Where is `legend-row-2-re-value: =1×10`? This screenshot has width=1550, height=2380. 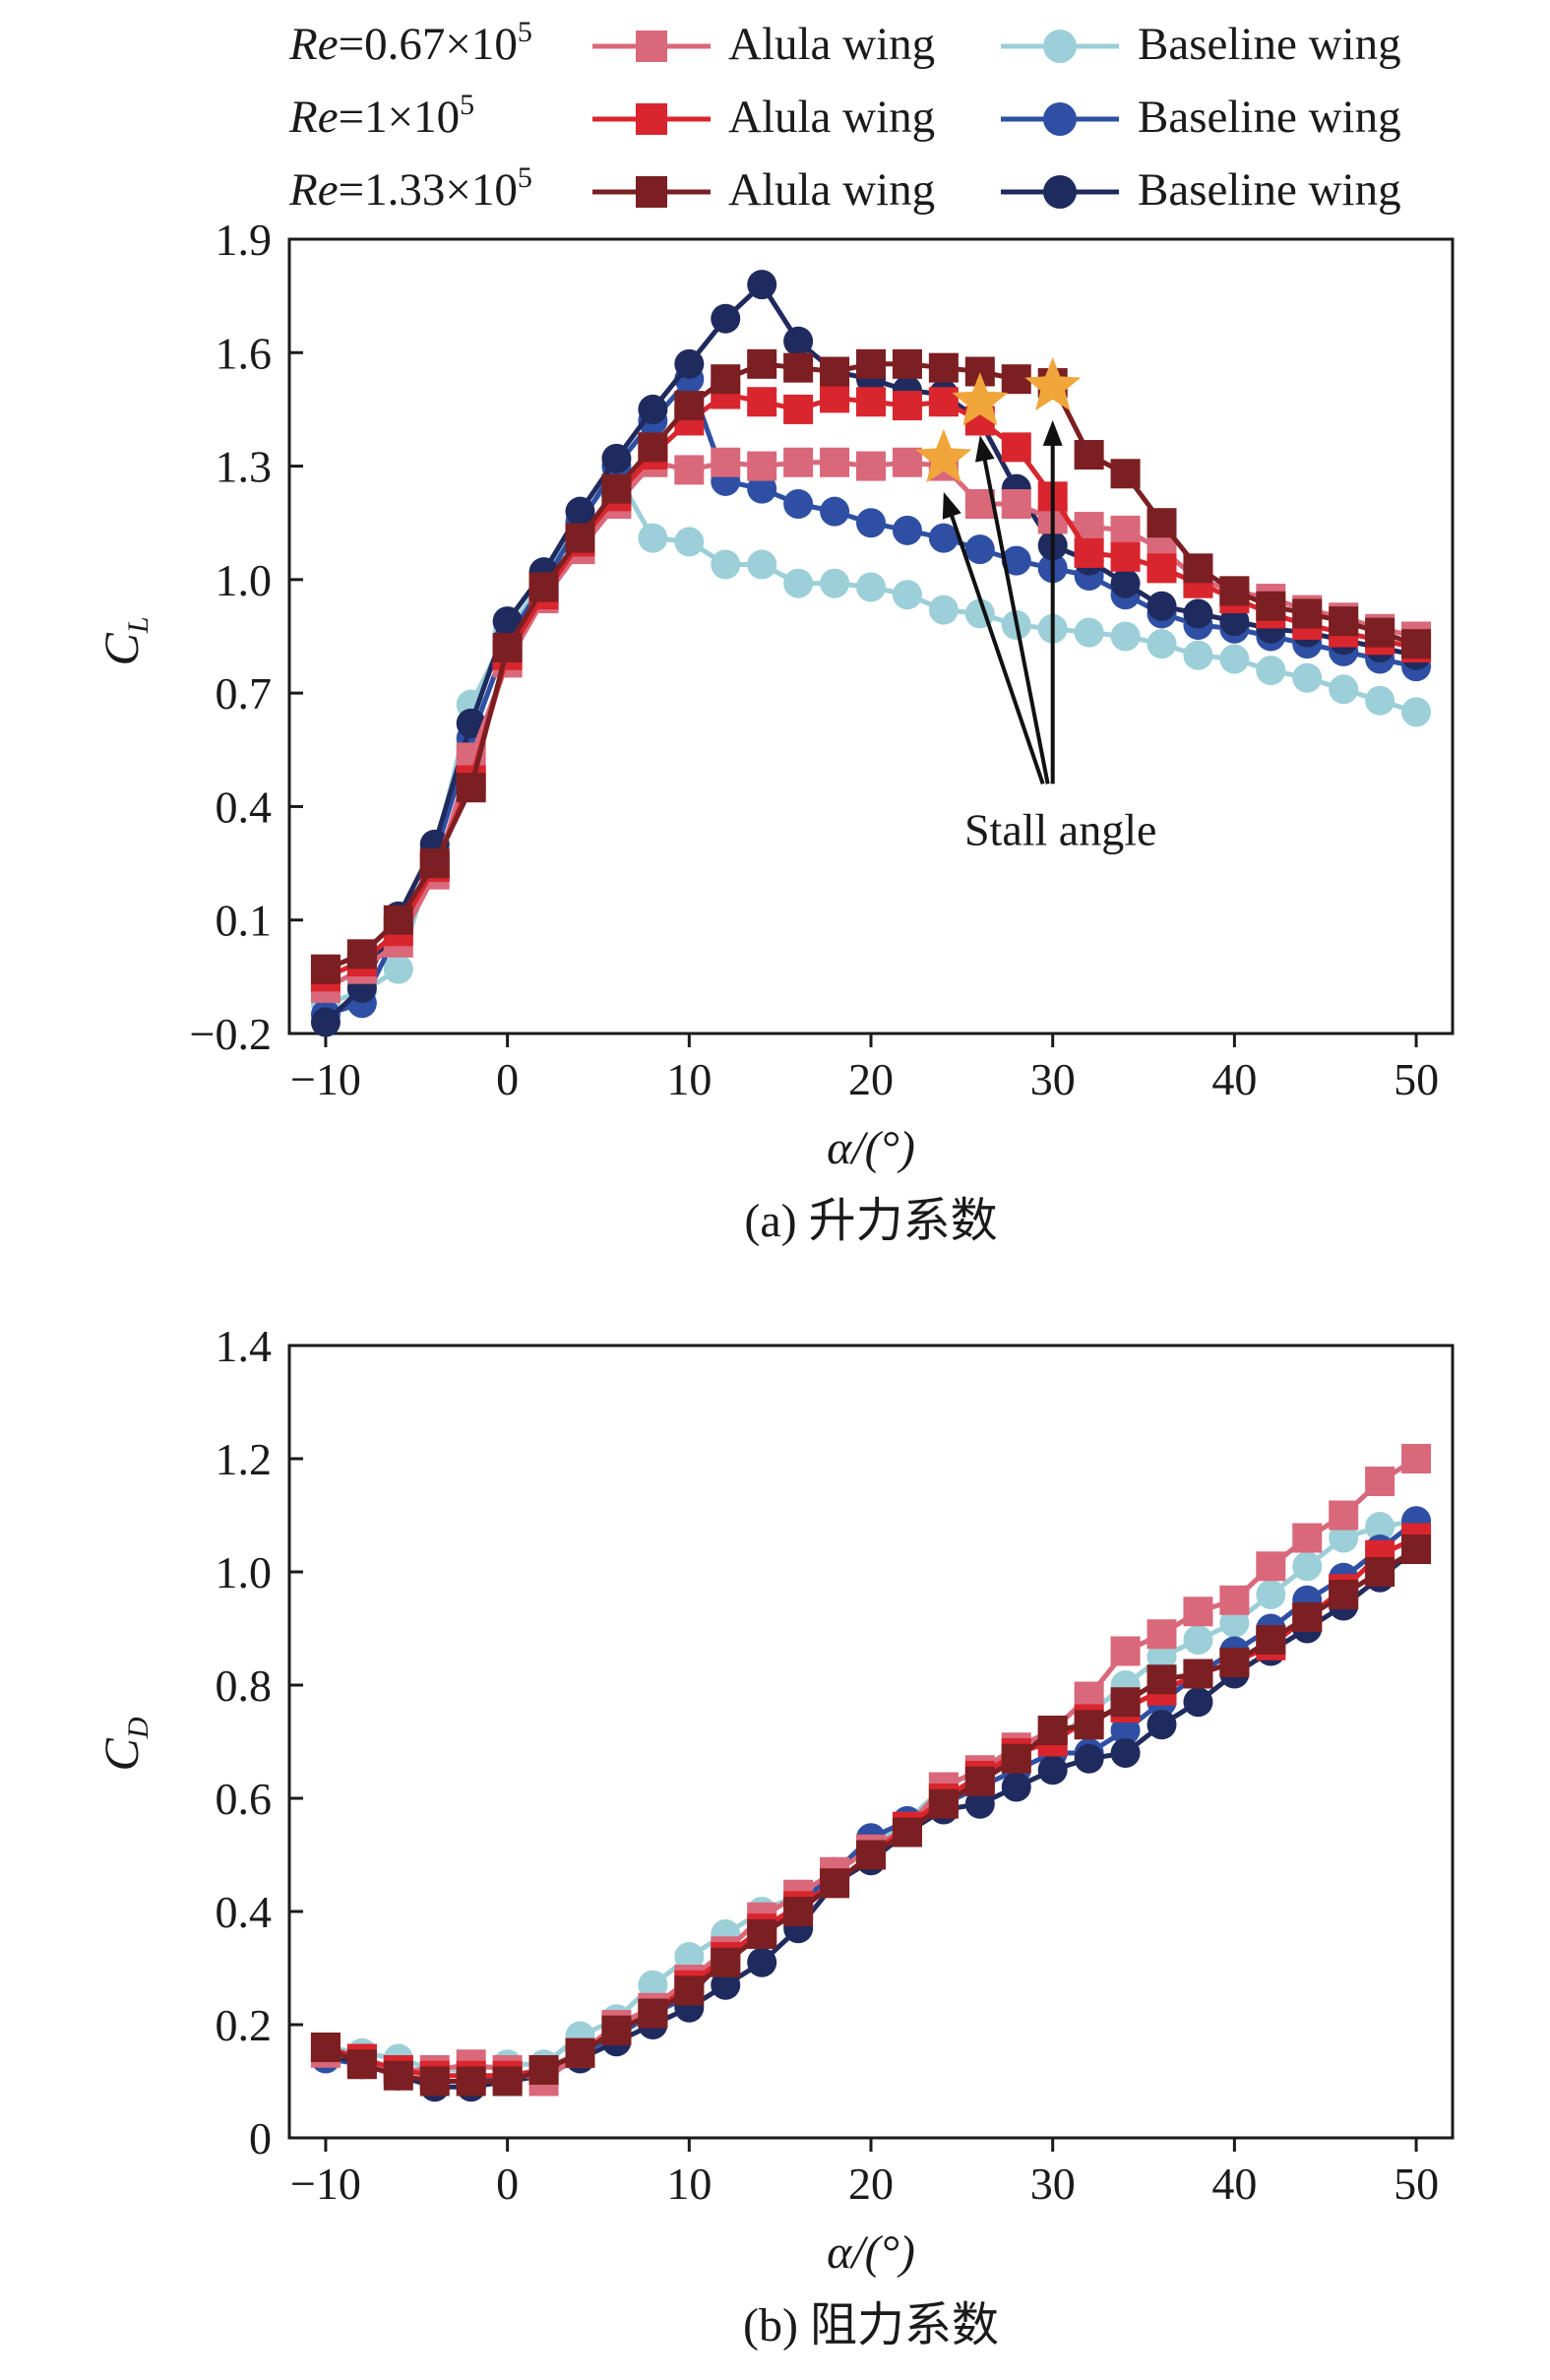 legend-row-2-re-value: =1×10 is located at coordinates (400, 117).